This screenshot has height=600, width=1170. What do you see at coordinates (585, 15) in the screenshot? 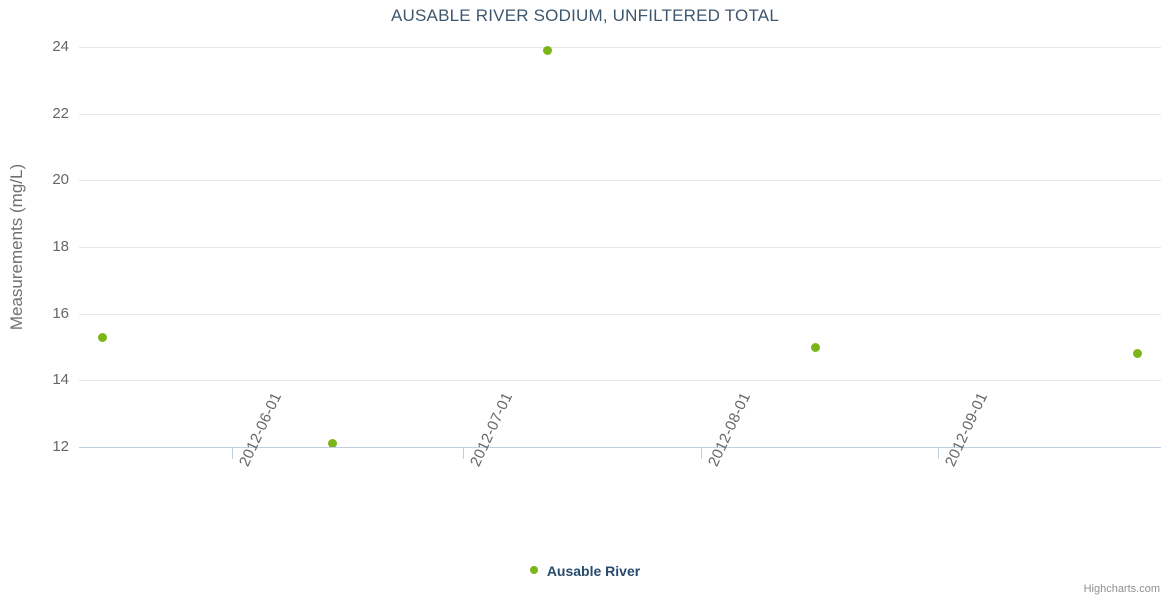
I see `chart-title: AUSABLE RIVER SODIUM, UNFILTERED TOTAL` at bounding box center [585, 15].